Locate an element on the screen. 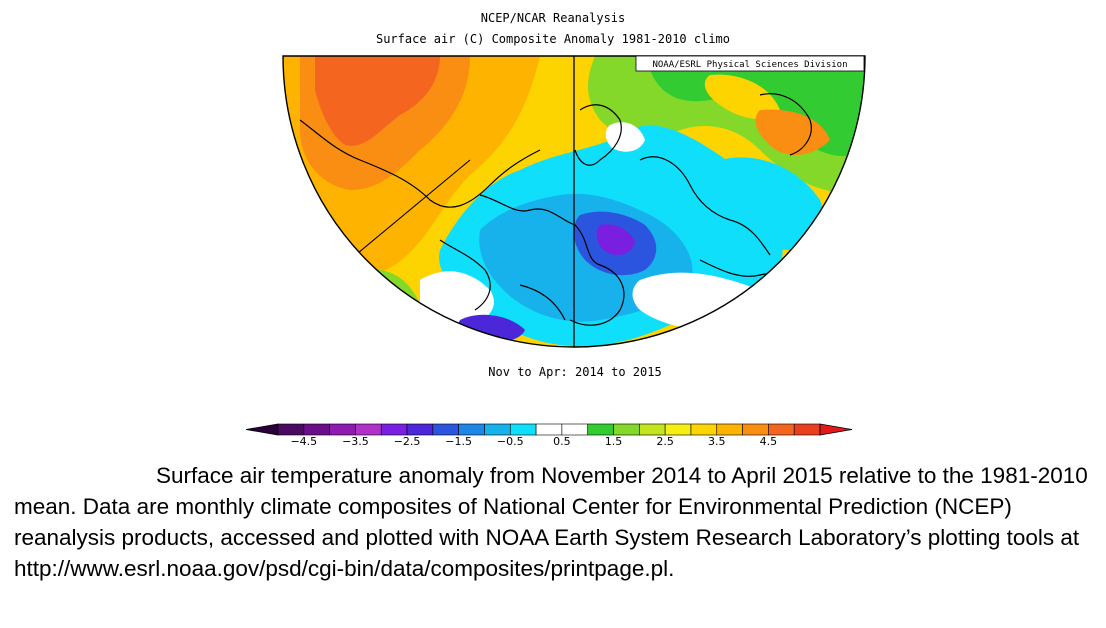  orange-patch-scandinavia is located at coordinates (792, 132).